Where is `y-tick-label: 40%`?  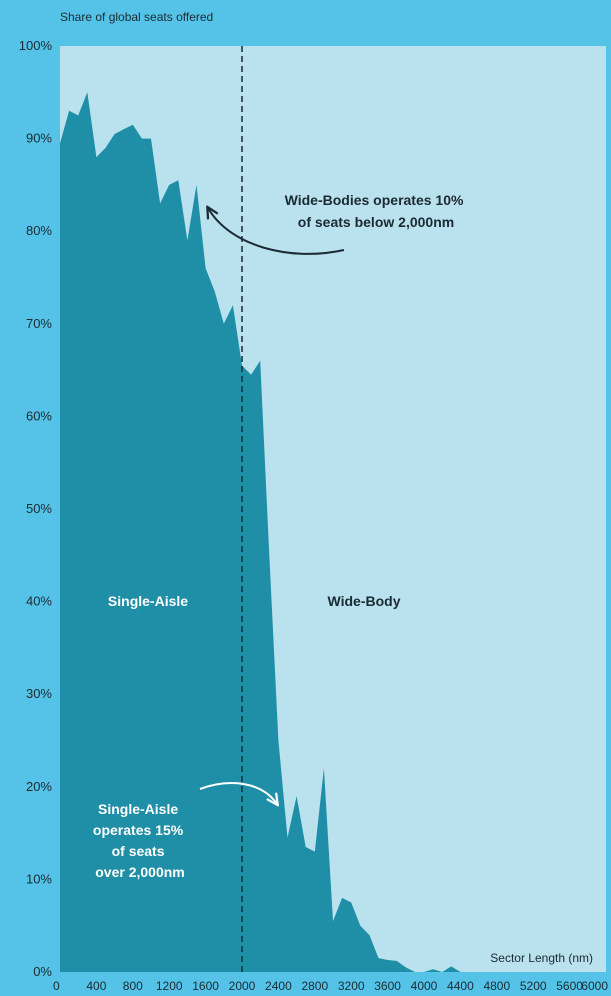 y-tick-label: 40% is located at coordinates (39, 601).